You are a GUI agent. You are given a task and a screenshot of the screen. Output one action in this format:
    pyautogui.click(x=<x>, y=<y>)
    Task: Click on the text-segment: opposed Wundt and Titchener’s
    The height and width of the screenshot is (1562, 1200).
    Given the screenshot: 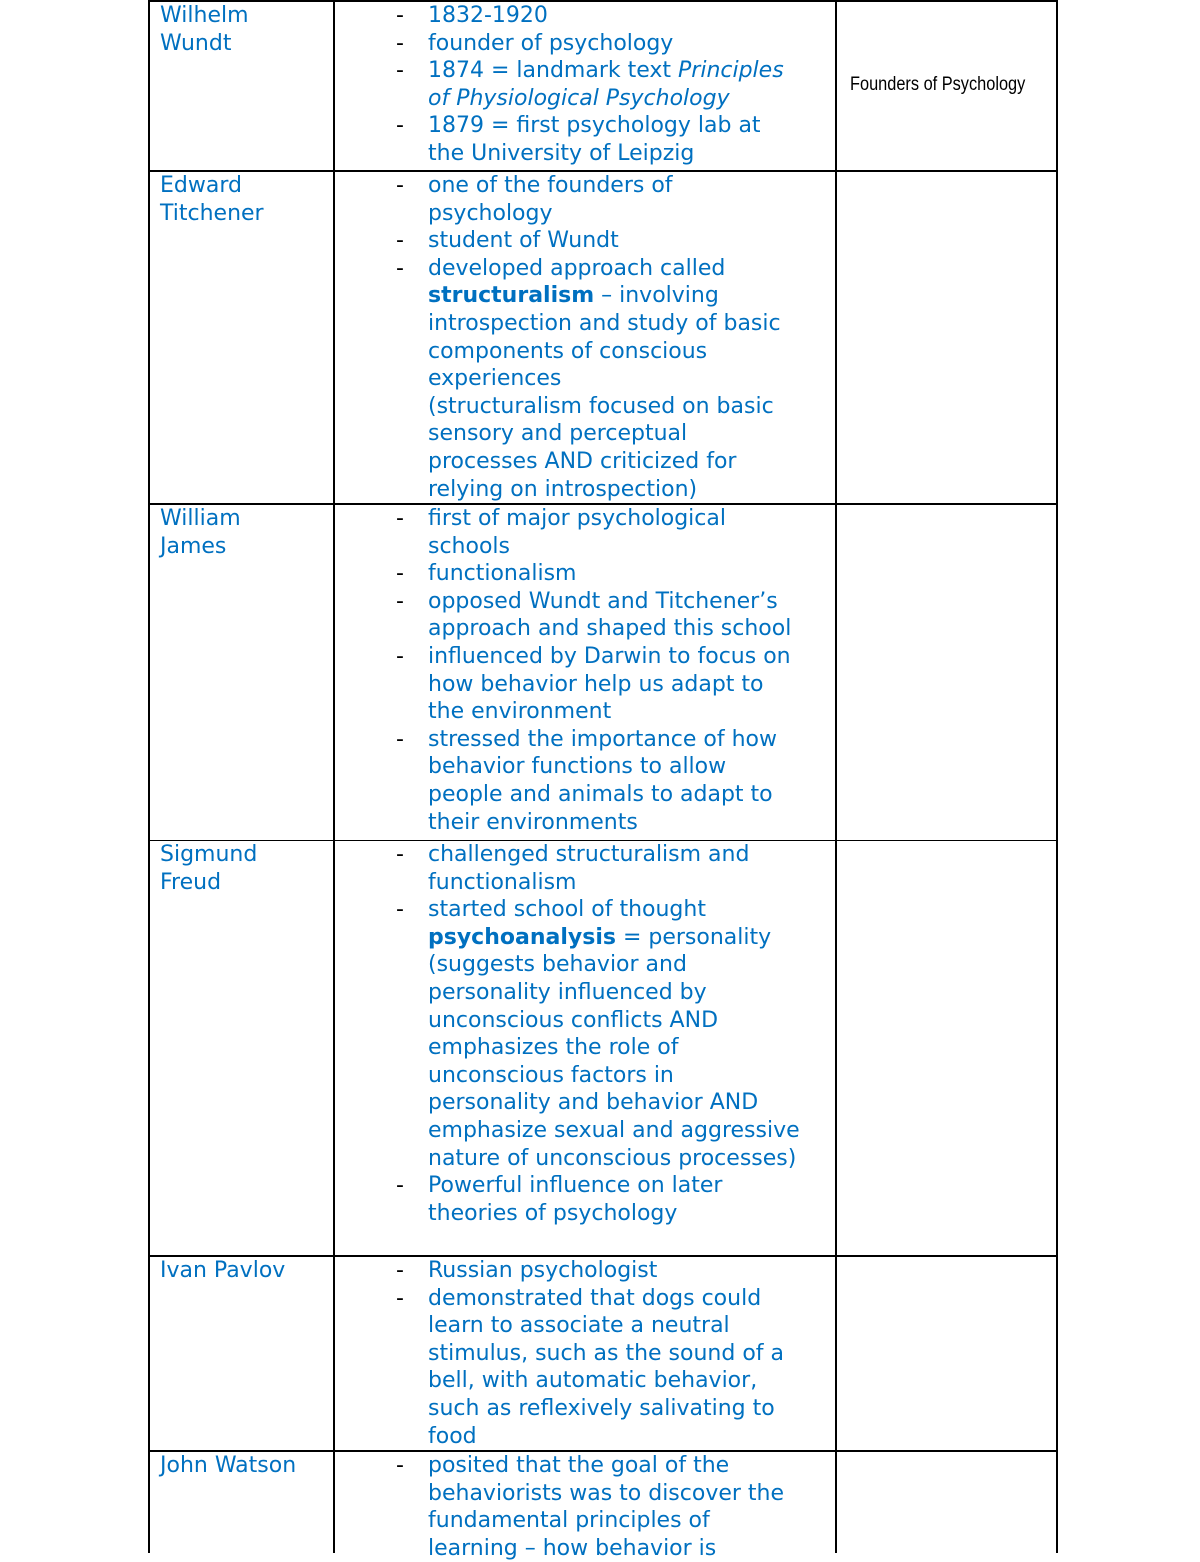 What is the action you would take?
    pyautogui.click(x=603, y=601)
    